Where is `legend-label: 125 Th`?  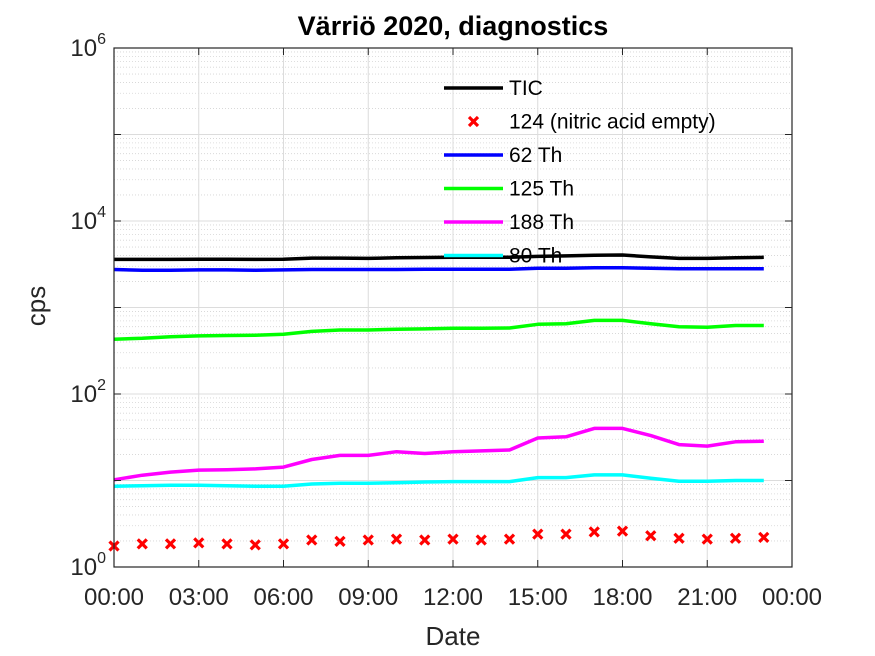
legend-label: 125 Th is located at coordinates (541, 189).